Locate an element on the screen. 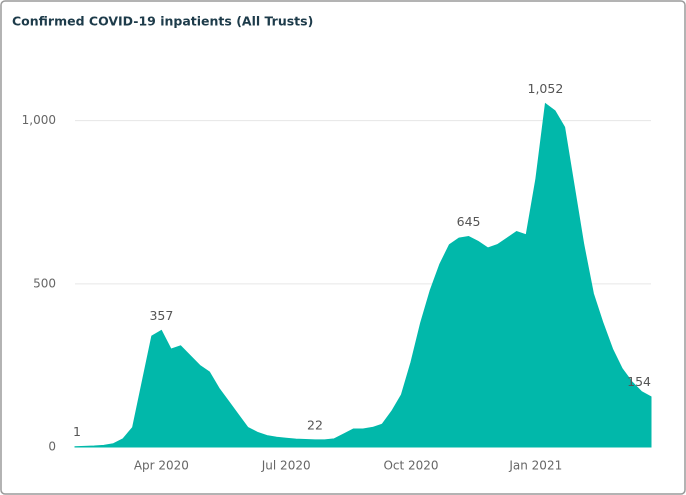 The height and width of the screenshot is (495, 686). y-tick-label: 1,000 is located at coordinates (39, 120).